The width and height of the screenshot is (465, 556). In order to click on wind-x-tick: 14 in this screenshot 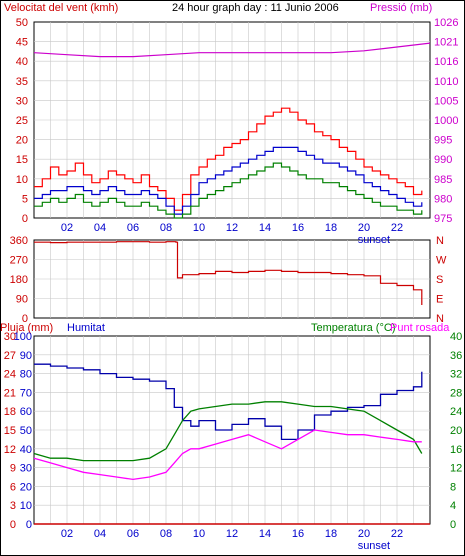, I will do `click(265, 228)`.